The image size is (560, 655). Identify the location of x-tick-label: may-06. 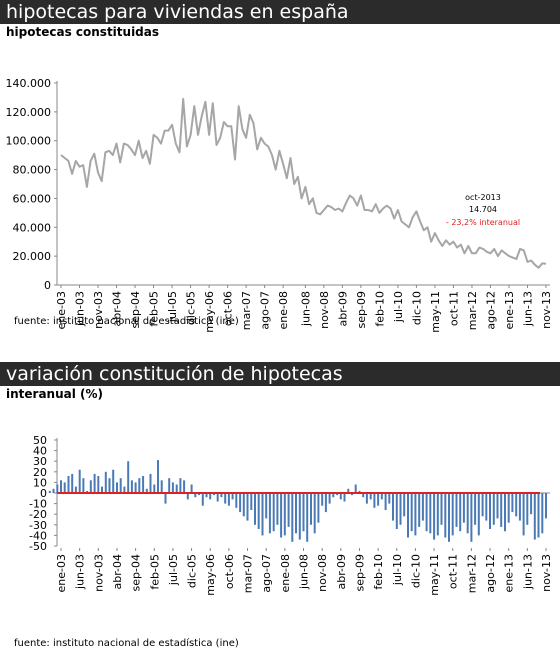
(209, 311).